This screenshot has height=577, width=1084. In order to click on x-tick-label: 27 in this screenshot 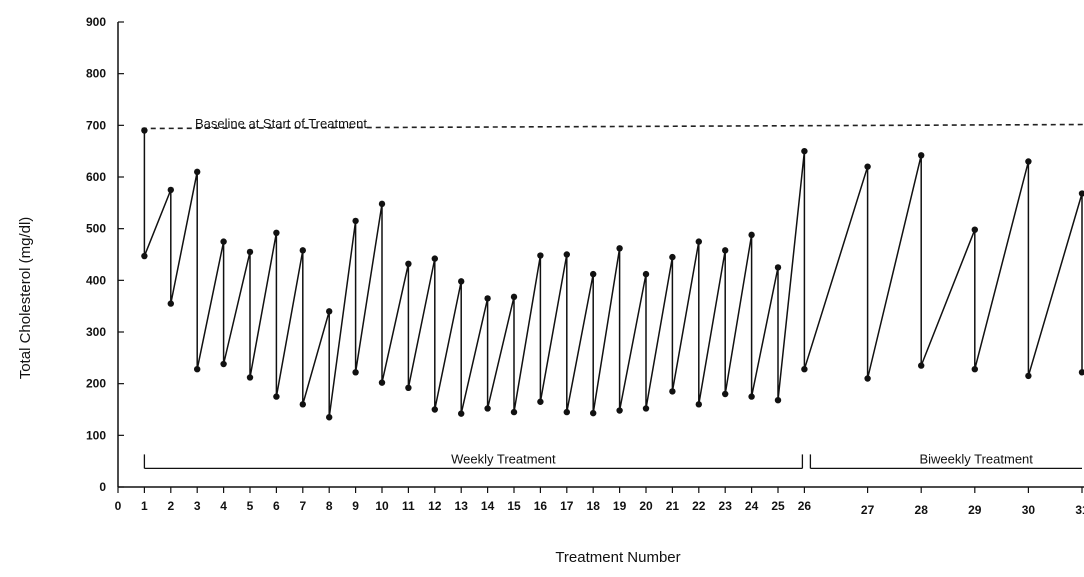, I will do `click(868, 510)`.